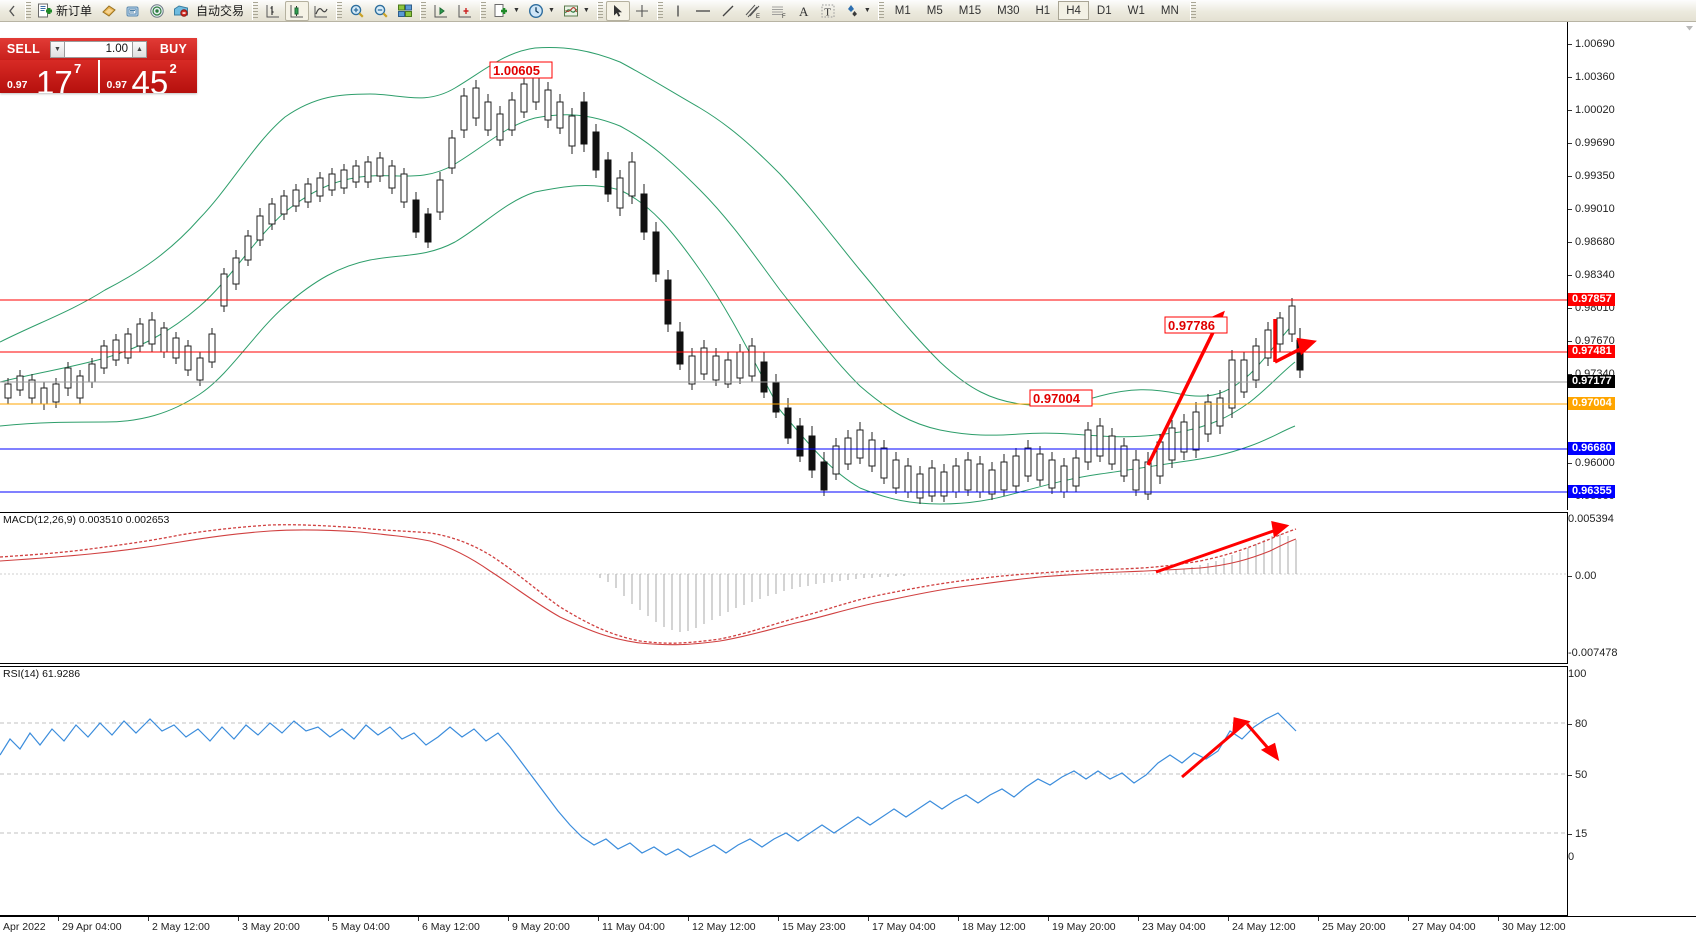 Image resolution: width=1696 pixels, height=938 pixels. Describe the element at coordinates (1136, 11) in the screenshot. I see `timeframe-w1: W1` at that location.